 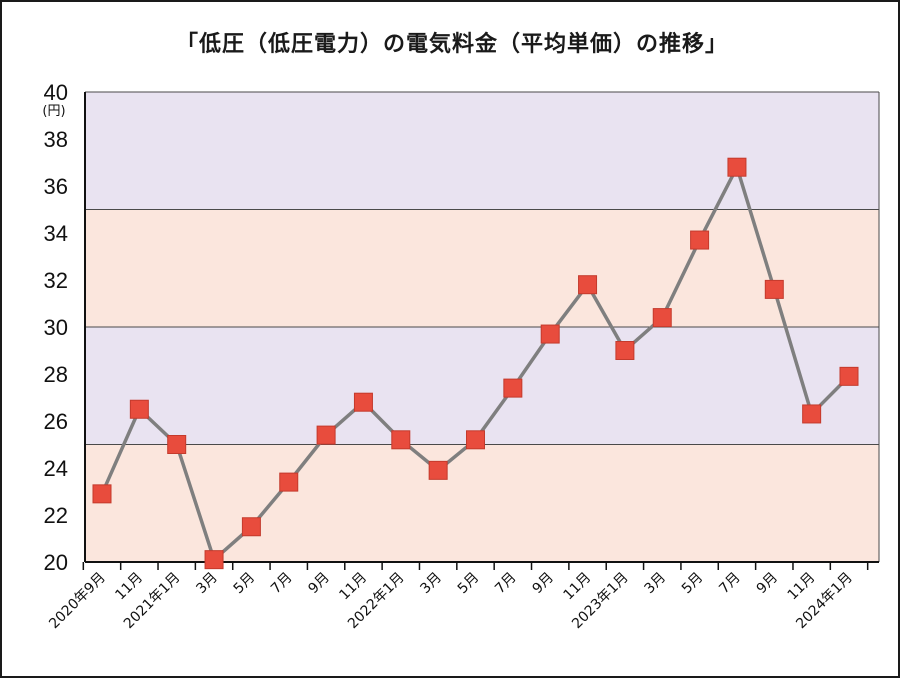 What do you see at coordinates (56, 280) in the screenshot?
I see `y-tick-label: 32` at bounding box center [56, 280].